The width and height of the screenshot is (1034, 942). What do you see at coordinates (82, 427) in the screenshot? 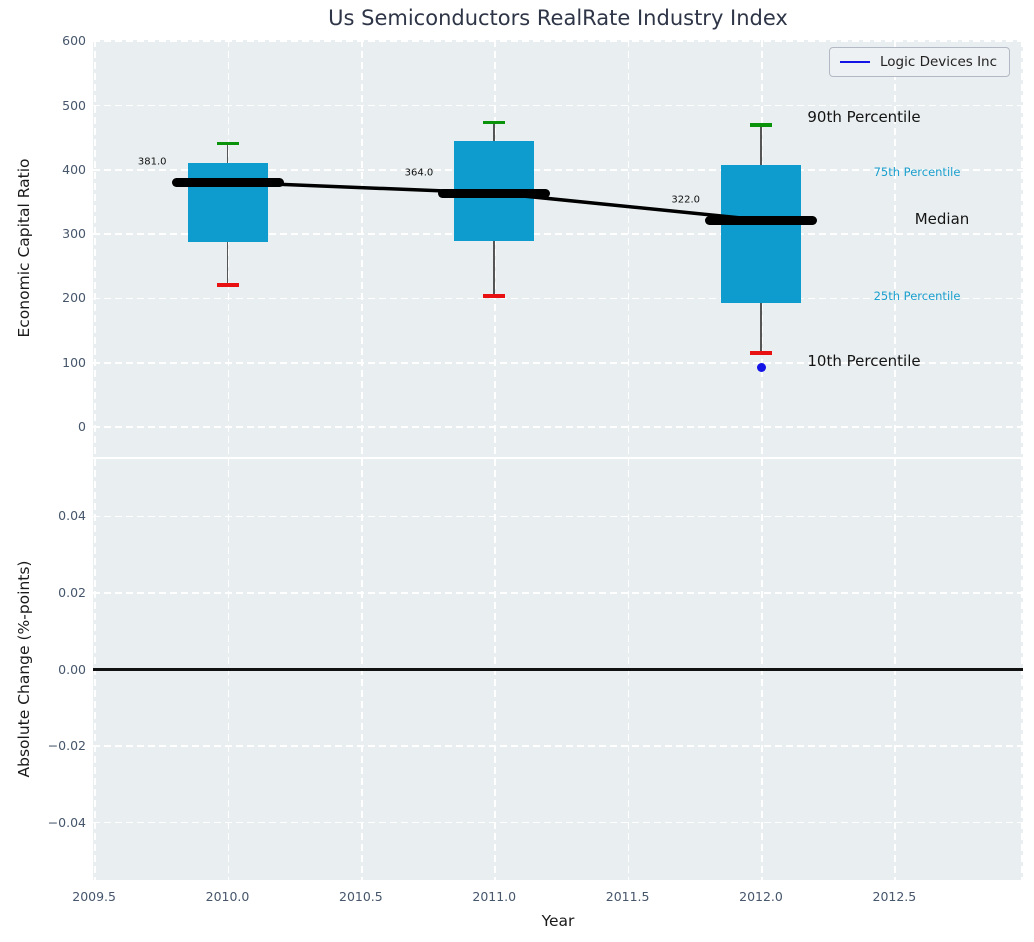
I see `y-tick-label: 0` at bounding box center [82, 427].